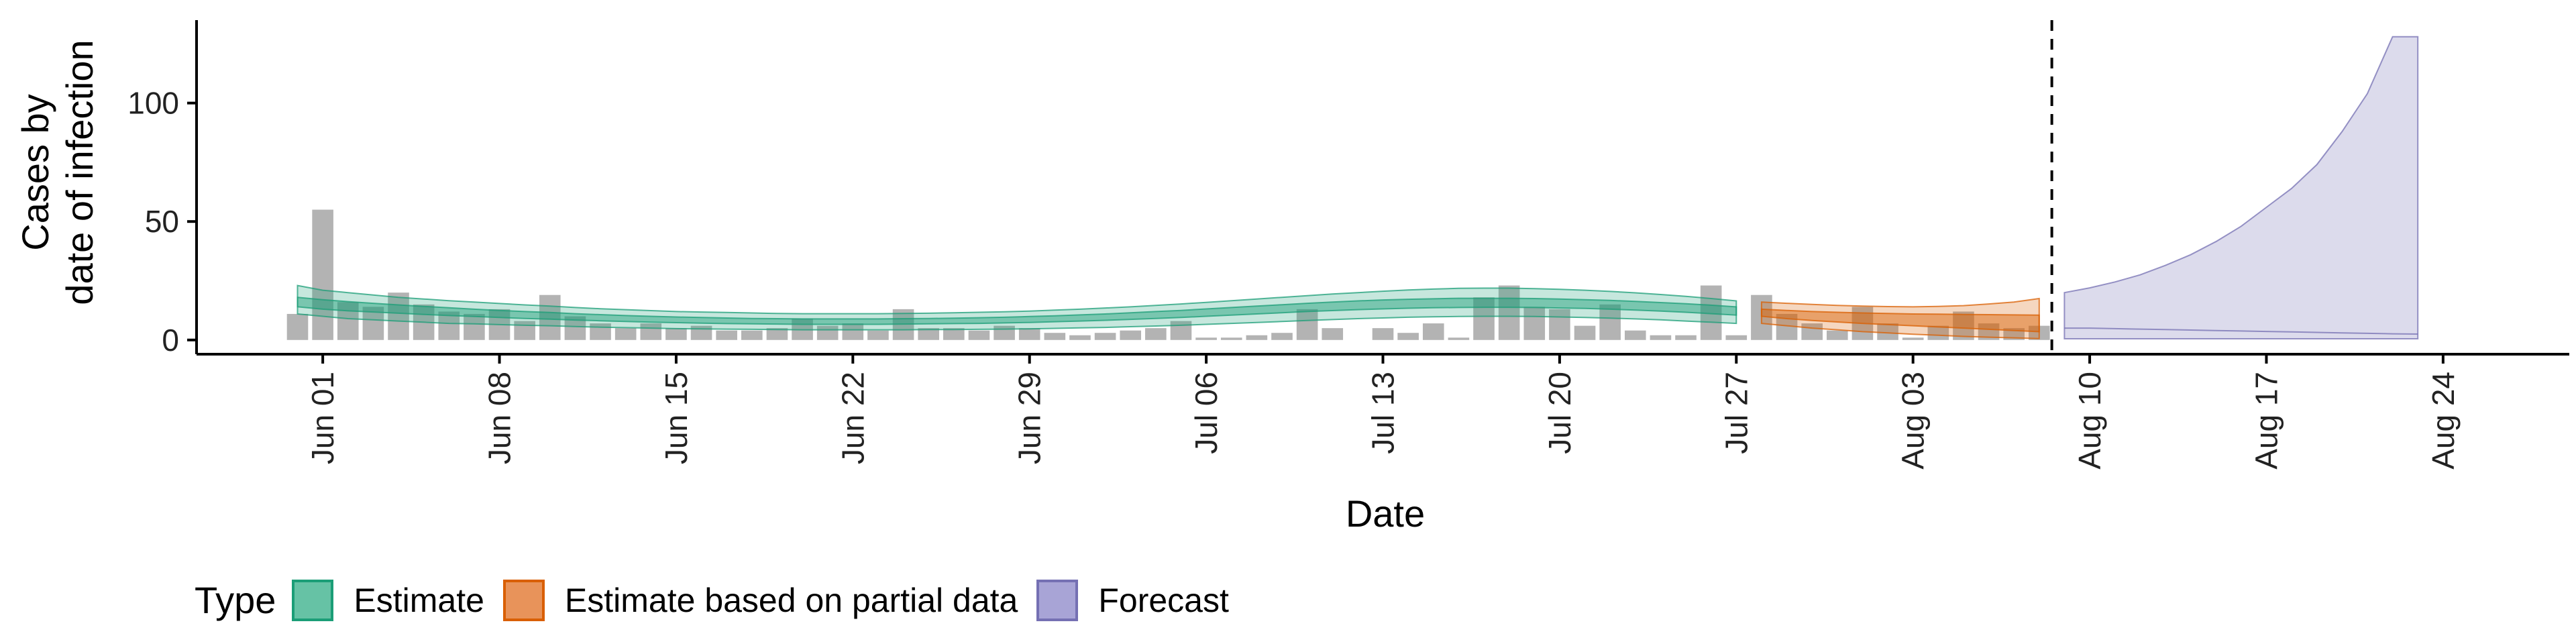  I want to click on x-tick-label: Jun 22, so click(852, 418).